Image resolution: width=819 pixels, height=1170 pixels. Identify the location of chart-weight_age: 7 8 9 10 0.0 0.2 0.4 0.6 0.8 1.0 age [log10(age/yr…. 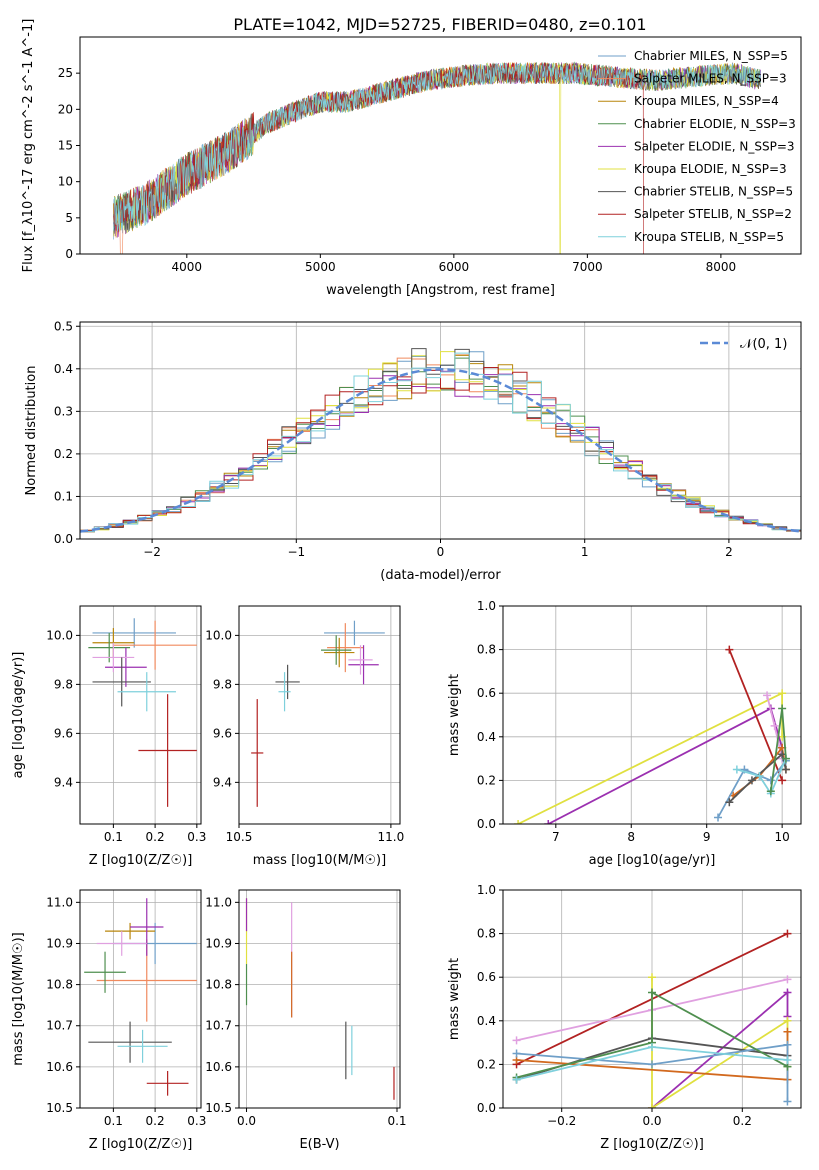
(624, 733).